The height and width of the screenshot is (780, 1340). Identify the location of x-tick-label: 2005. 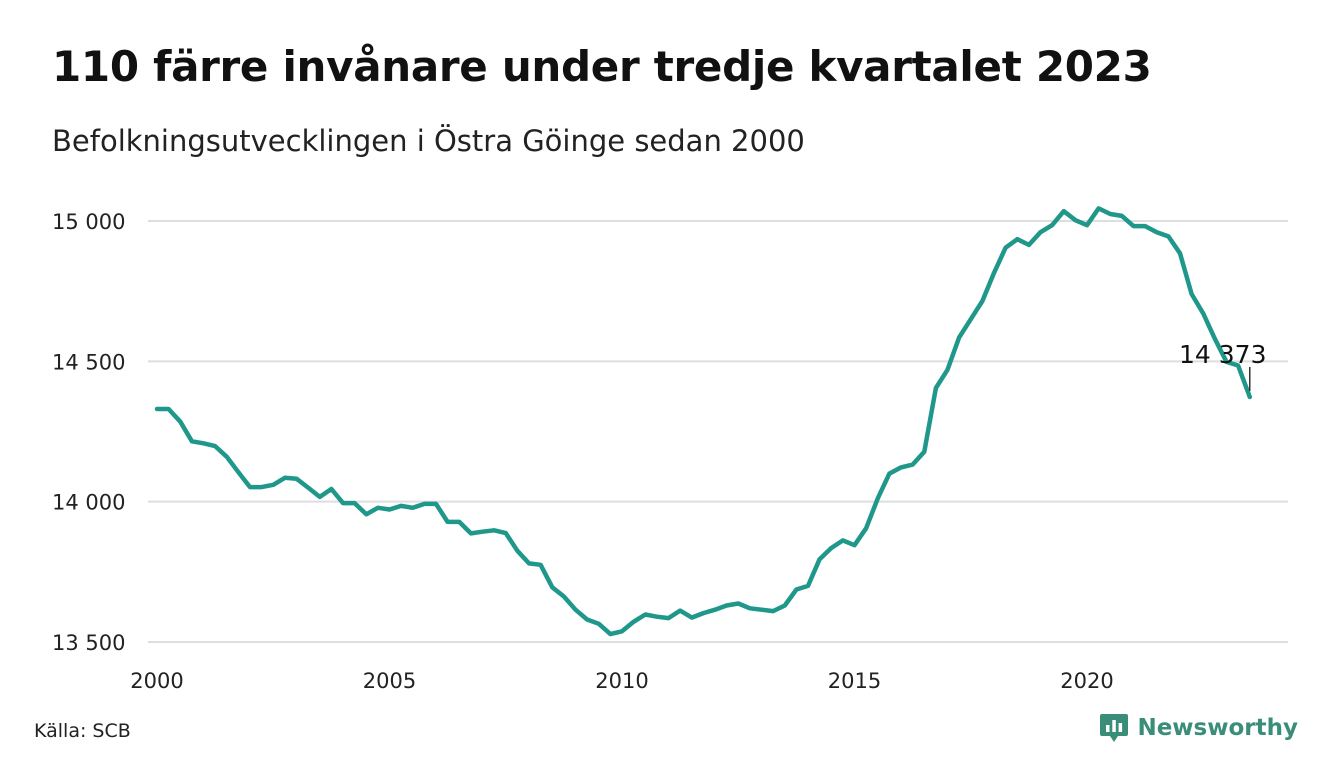
(389, 681).